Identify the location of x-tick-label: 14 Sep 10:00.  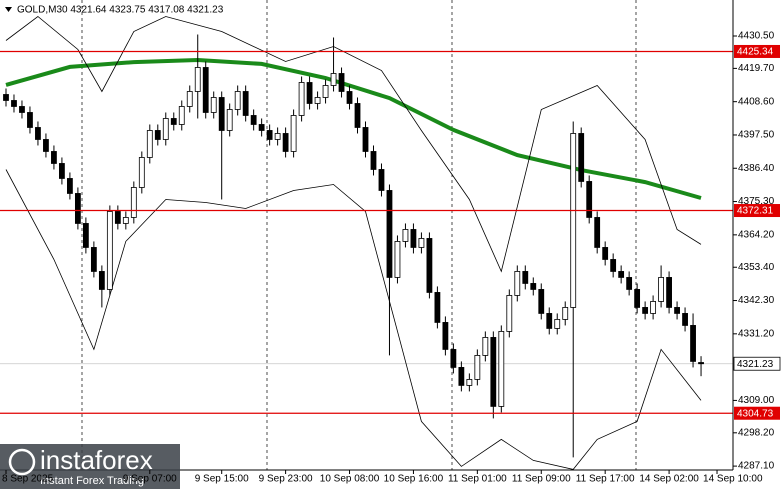
(733, 479).